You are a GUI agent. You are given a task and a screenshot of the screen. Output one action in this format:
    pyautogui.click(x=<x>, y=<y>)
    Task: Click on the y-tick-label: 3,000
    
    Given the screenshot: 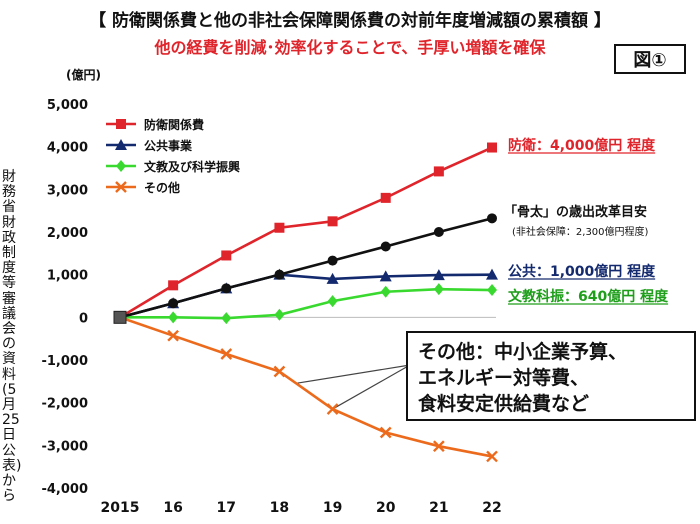 What is the action you would take?
    pyautogui.click(x=67, y=190)
    